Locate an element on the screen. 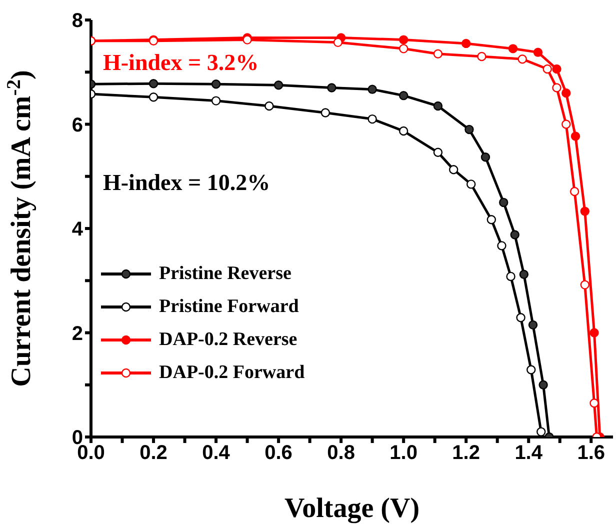 The width and height of the screenshot is (616, 529). y-tick-label: 2 is located at coordinates (77, 333).